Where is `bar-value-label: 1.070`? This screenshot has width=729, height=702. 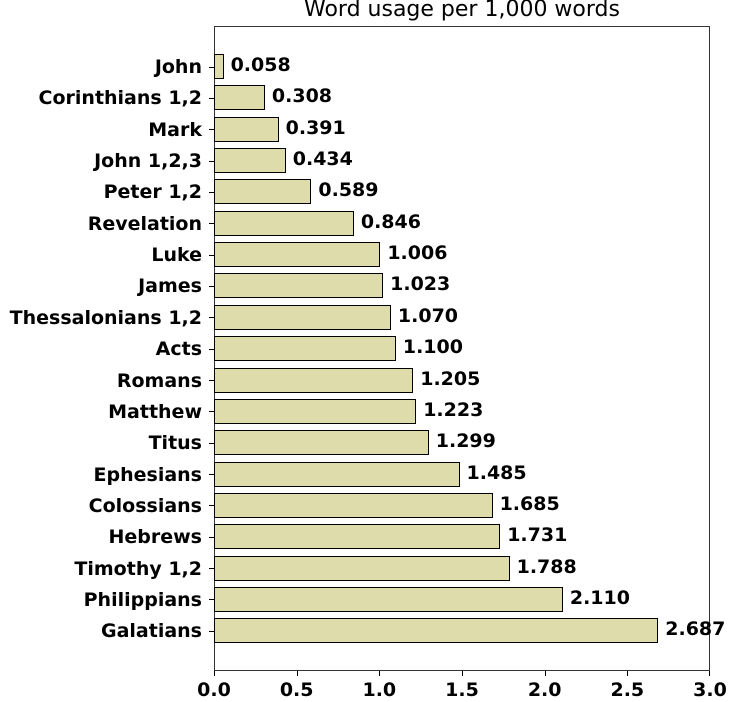 bar-value-label: 1.070 is located at coordinates (428, 315).